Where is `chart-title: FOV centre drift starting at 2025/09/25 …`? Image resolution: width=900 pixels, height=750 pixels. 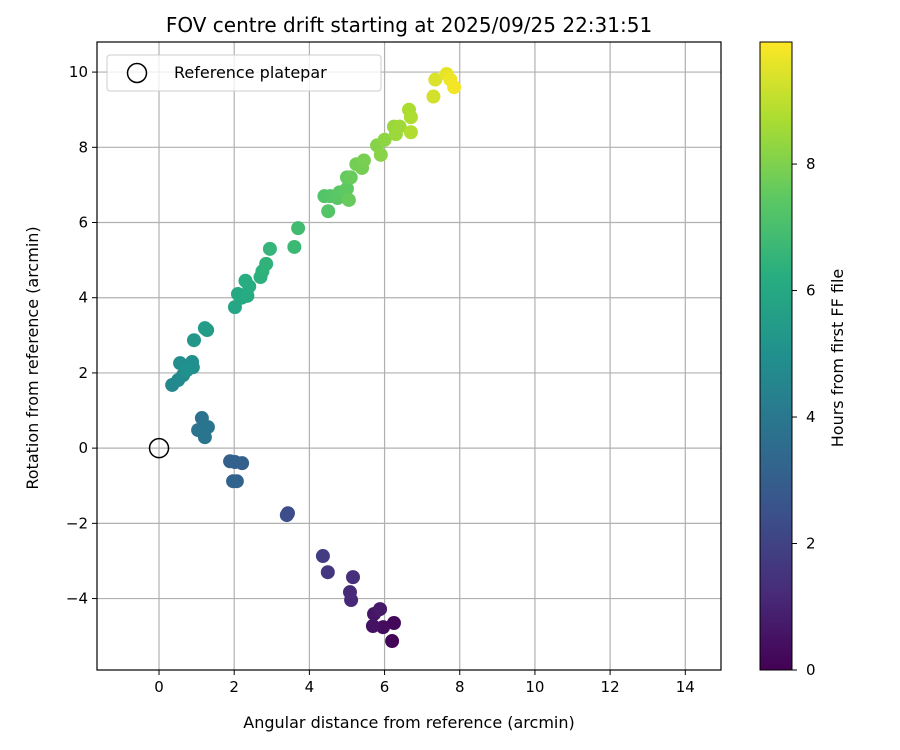 chart-title: FOV centre drift starting at 2025/09/25 … is located at coordinates (409, 25).